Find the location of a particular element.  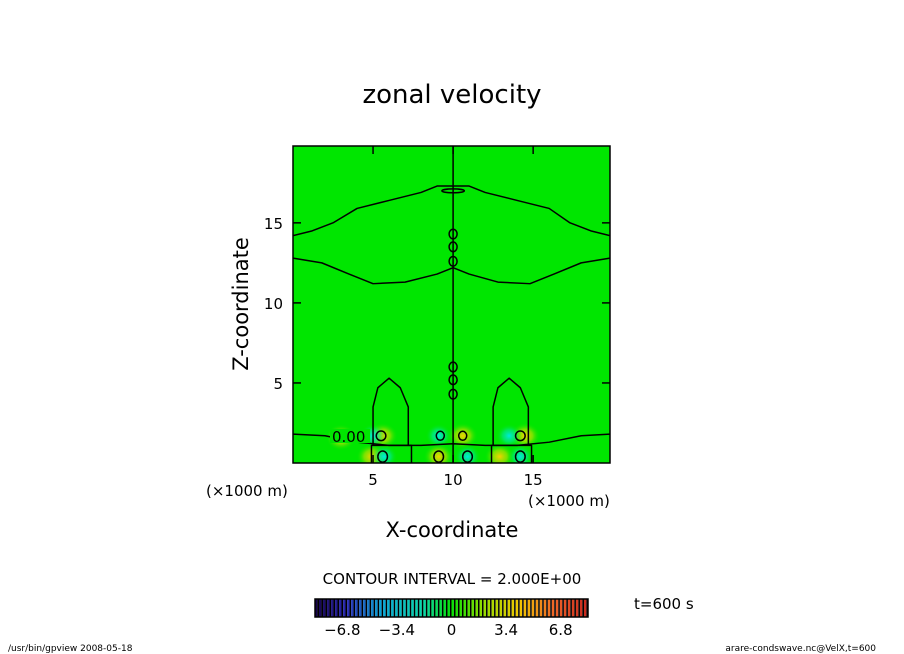

colorbar-tick-label: 0 is located at coordinates (452, 630).